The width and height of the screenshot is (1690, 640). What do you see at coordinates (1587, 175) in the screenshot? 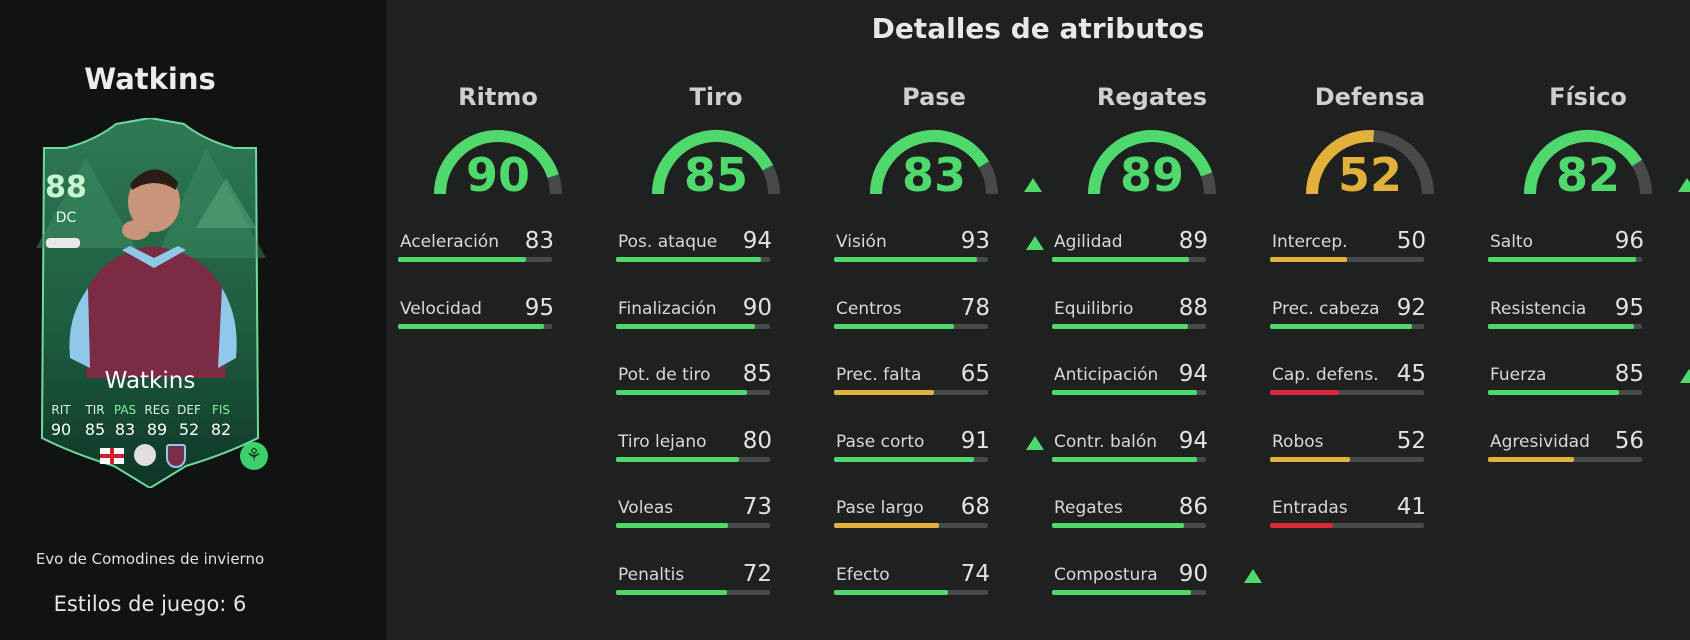
I see `category-value: 82` at bounding box center [1587, 175].